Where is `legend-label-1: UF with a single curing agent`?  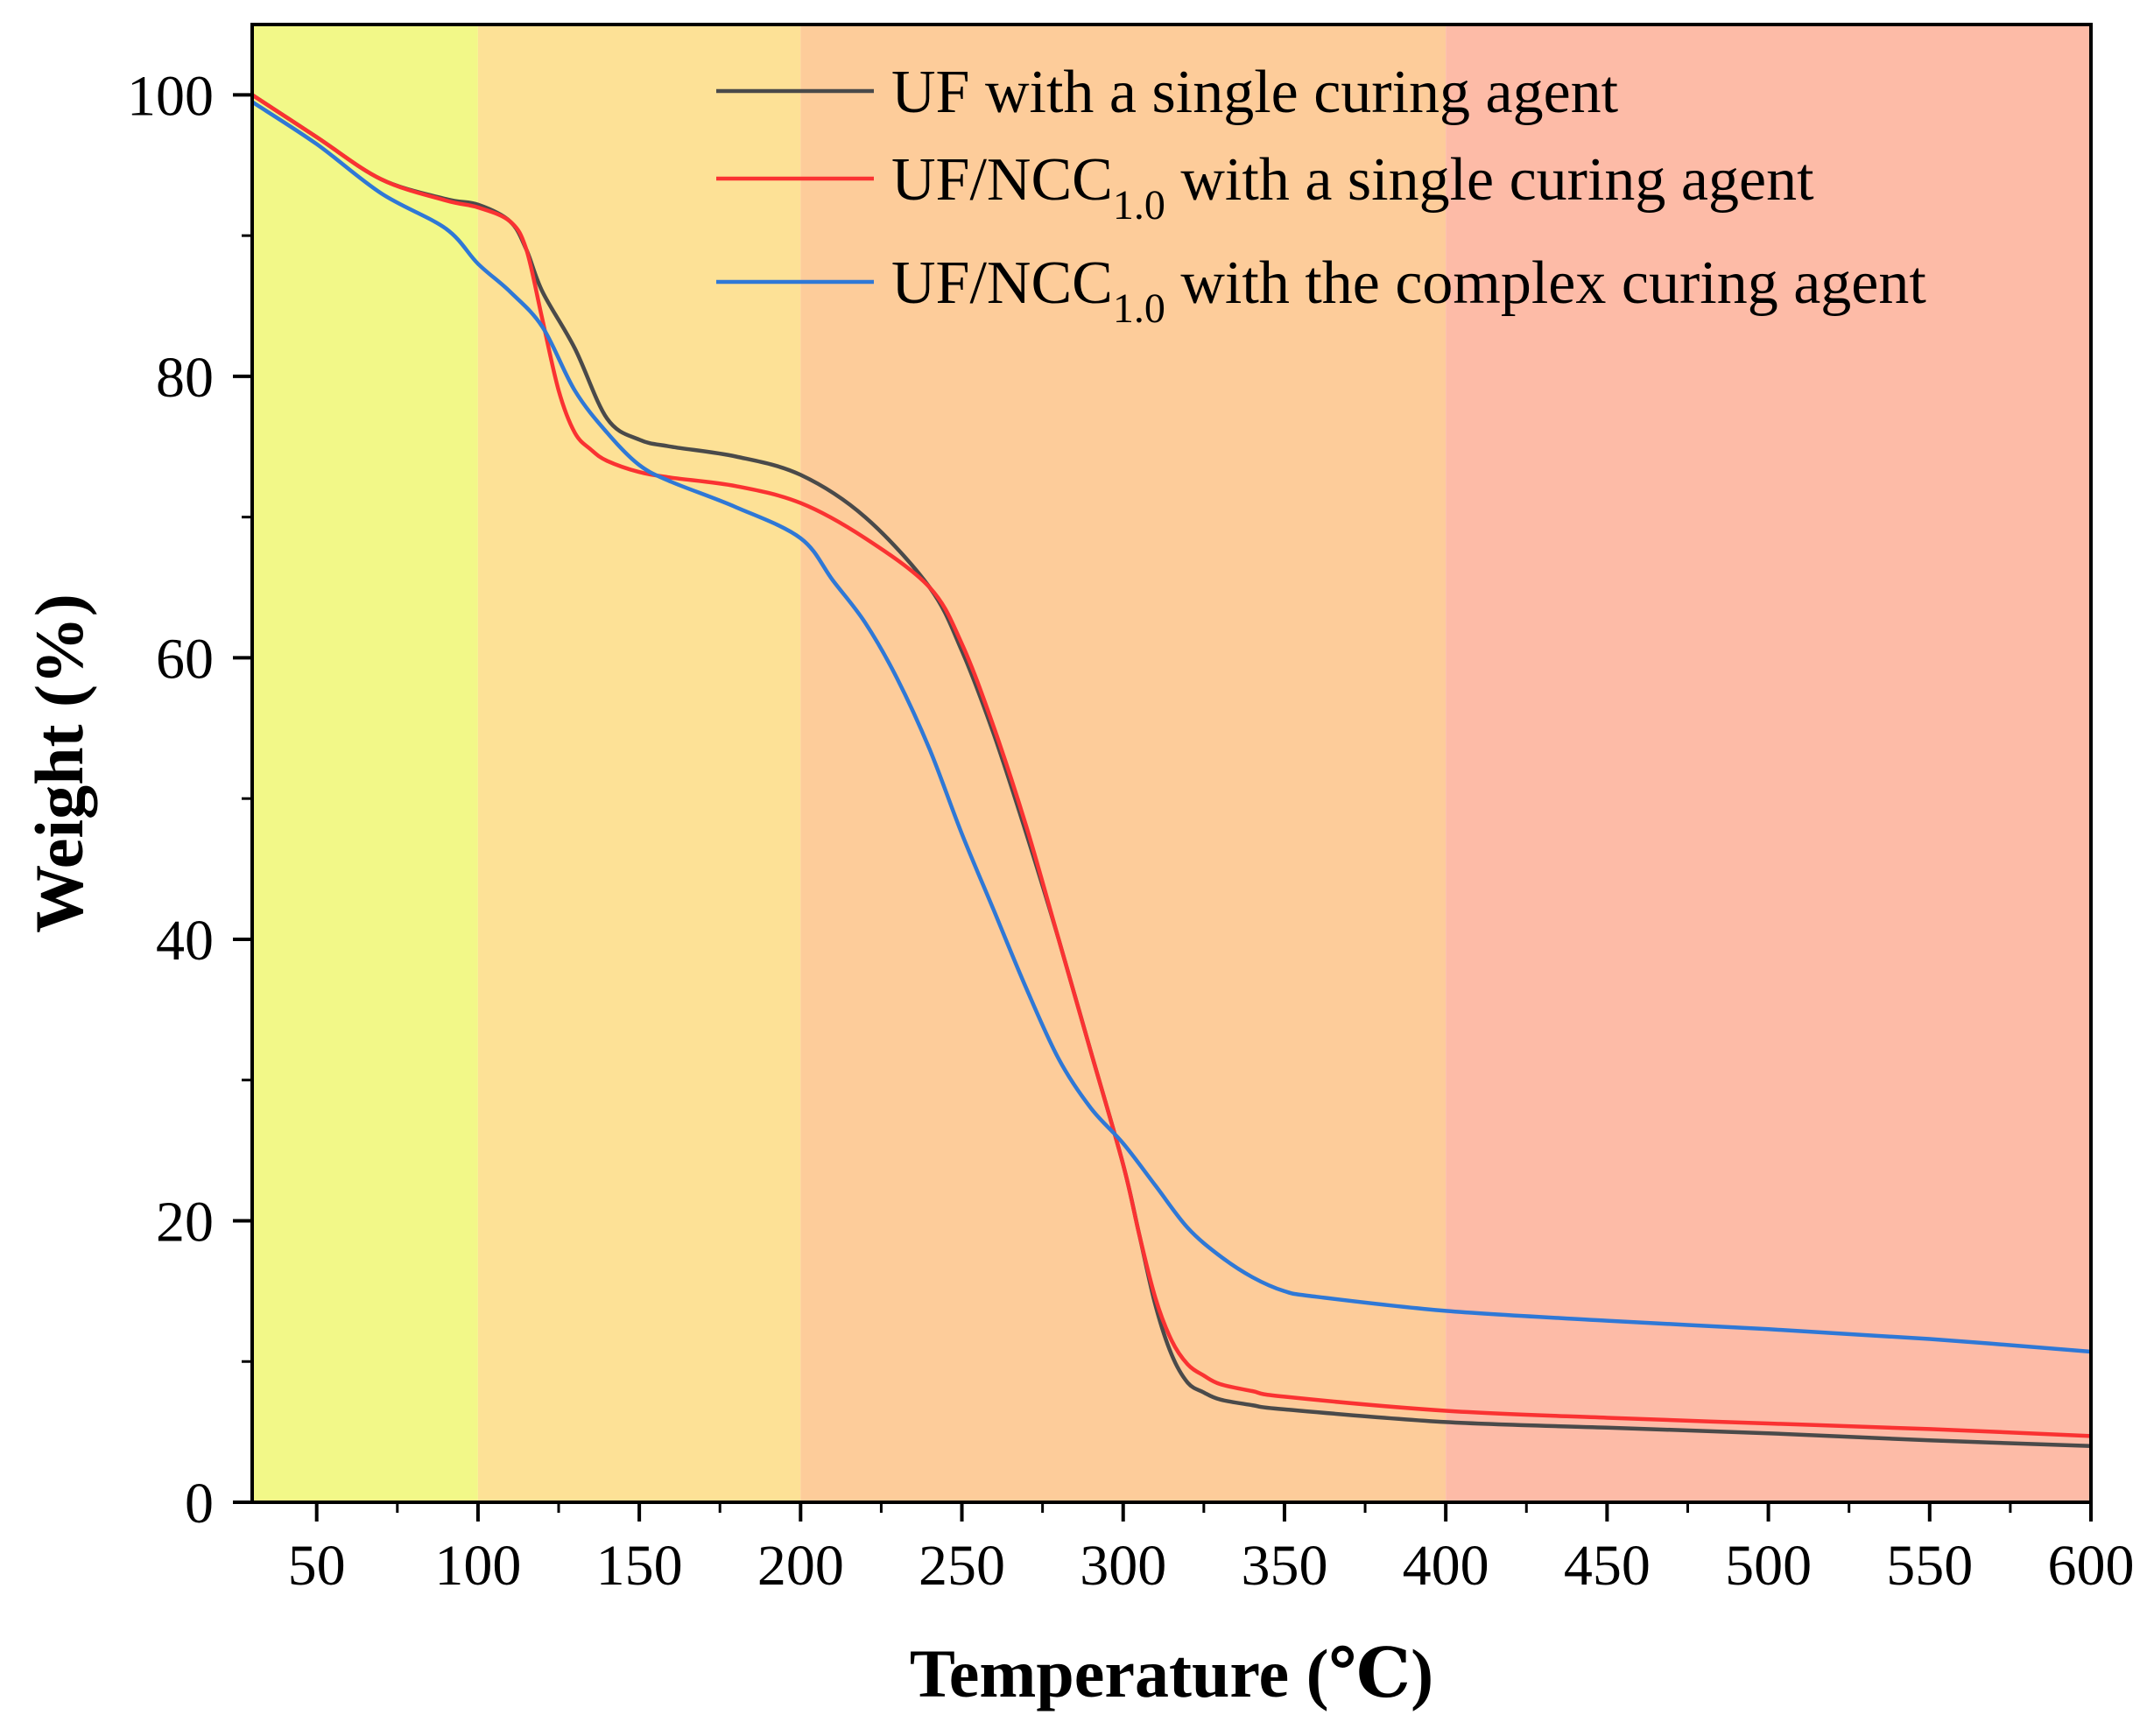 legend-label-1: UF with a single curing agent is located at coordinates (1255, 92).